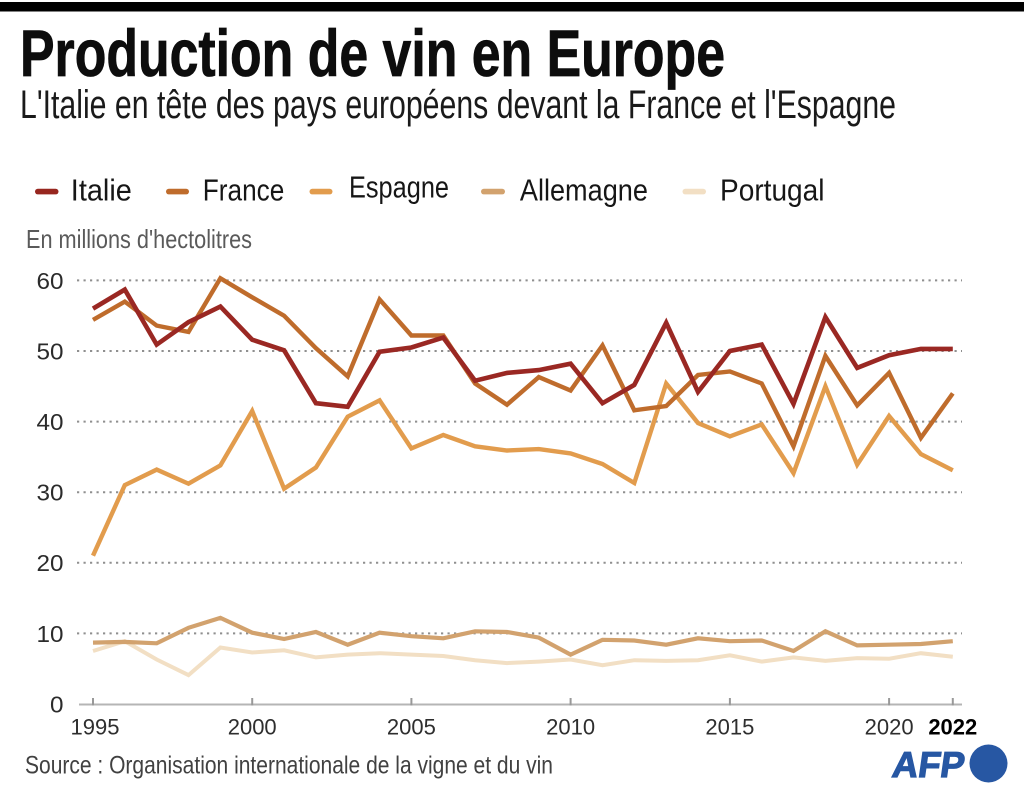 The height and width of the screenshot is (793, 1024). What do you see at coordinates (729, 727) in the screenshot?
I see `svg-text: 2015` at bounding box center [729, 727].